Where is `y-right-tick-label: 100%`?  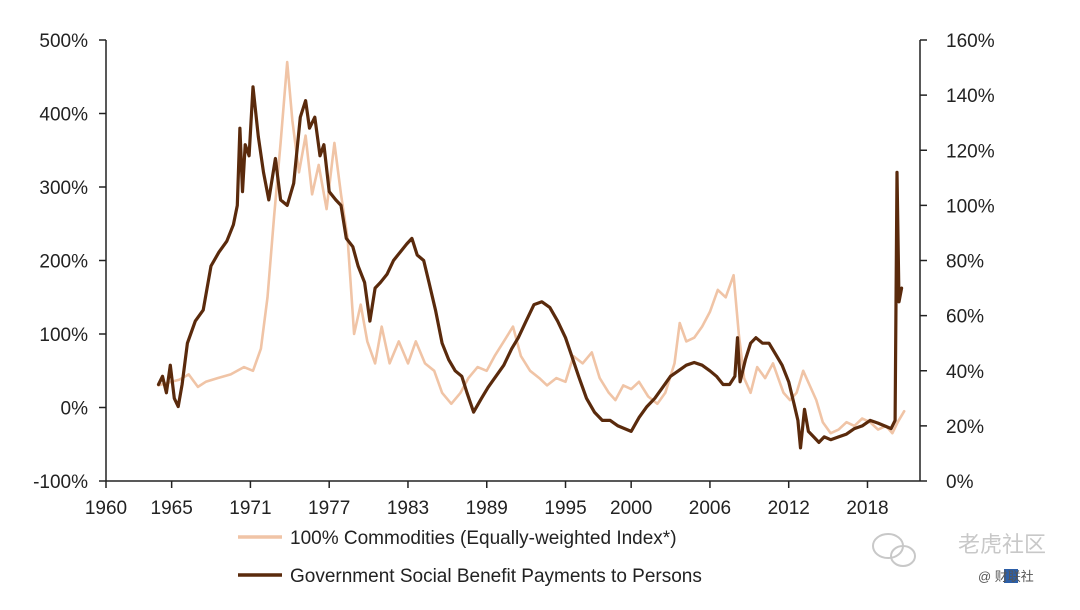 y-right-tick-label: 100% is located at coordinates (970, 206).